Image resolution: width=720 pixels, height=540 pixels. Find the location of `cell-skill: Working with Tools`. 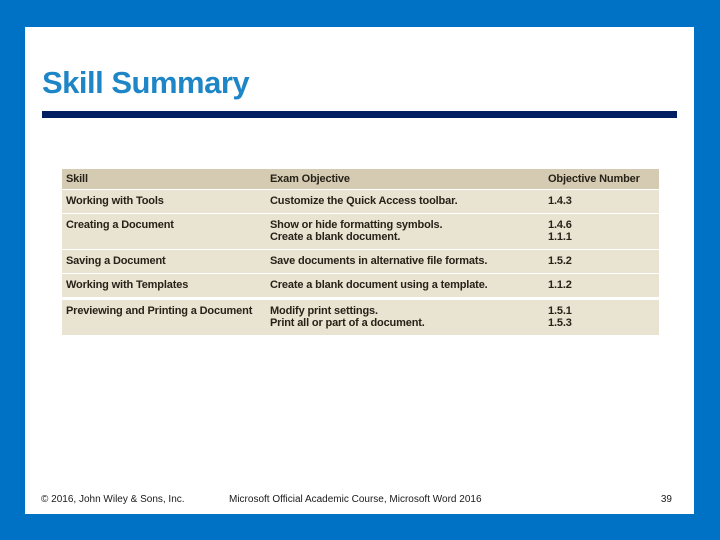

cell-skill: Working with Tools is located at coordinates (115, 201).